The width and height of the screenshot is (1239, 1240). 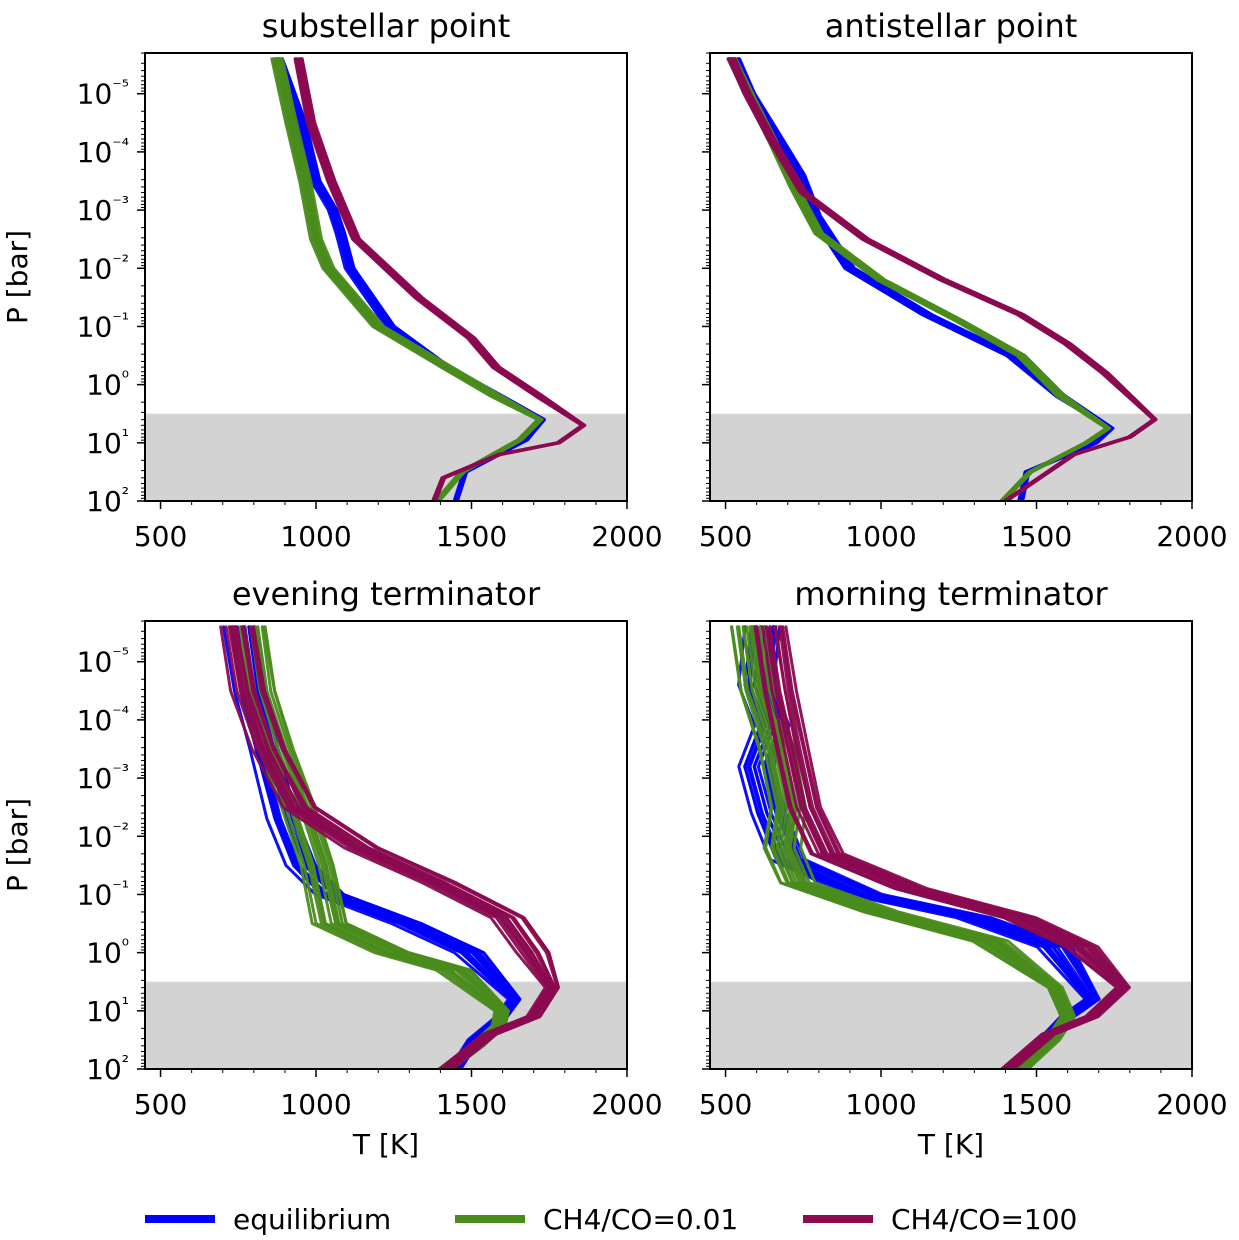 I want to click on legend-item-equilibrium: equilibrium, so click(x=268, y=1219).